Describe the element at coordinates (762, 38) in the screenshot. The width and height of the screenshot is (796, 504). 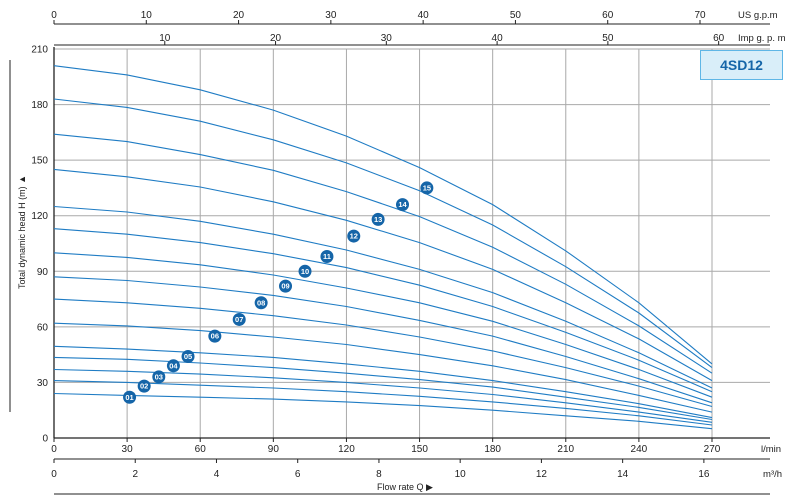
I see `unit-impgpm: Imp g. p. m` at that location.